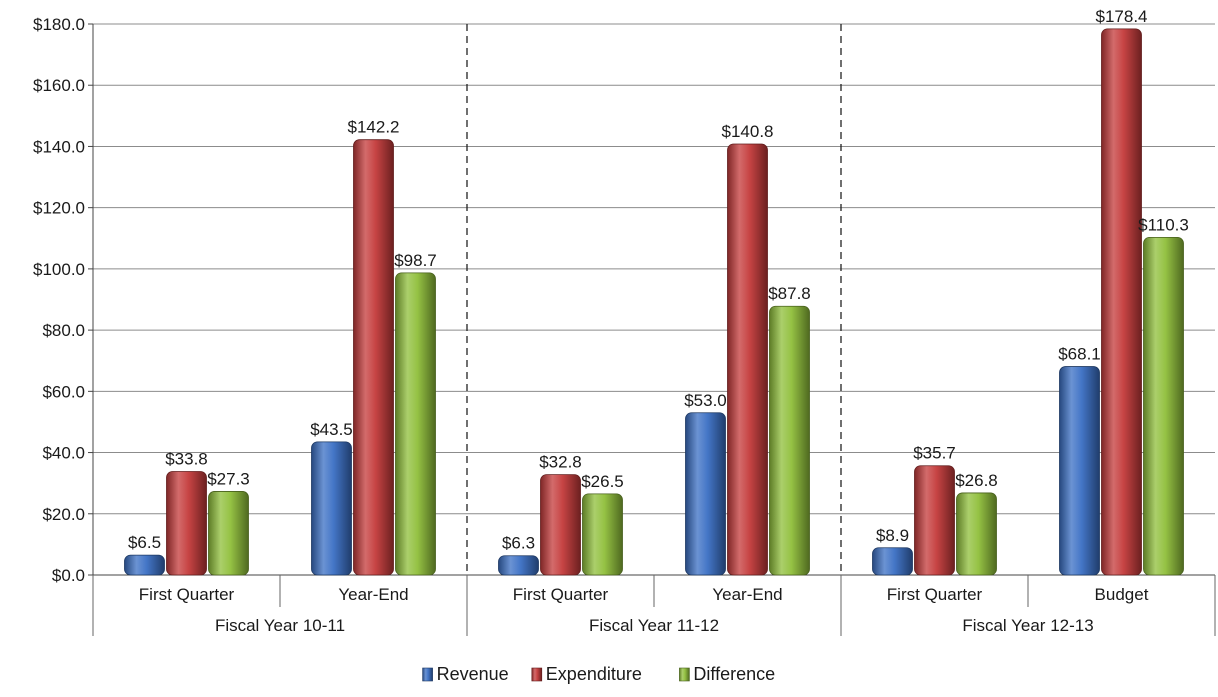  Describe the element at coordinates (186, 459) in the screenshot. I see `data-label-expenditure: $33.8` at that location.